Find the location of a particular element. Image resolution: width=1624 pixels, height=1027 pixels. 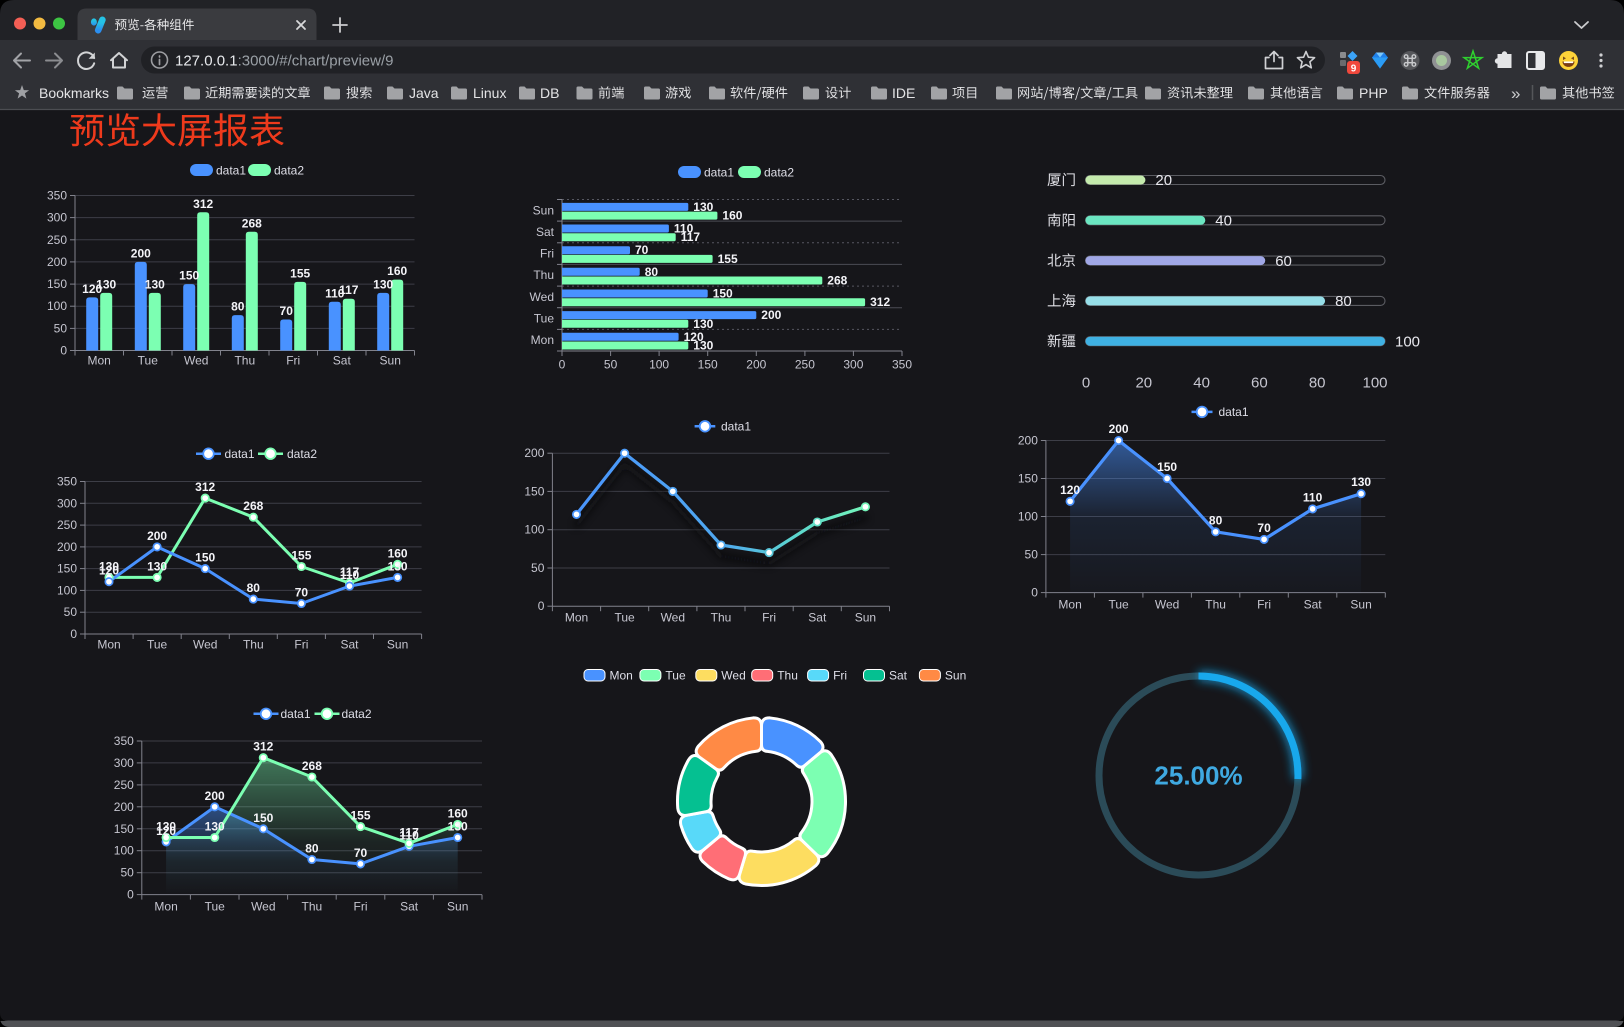

svg-text: 110 is located at coordinates (684, 229).